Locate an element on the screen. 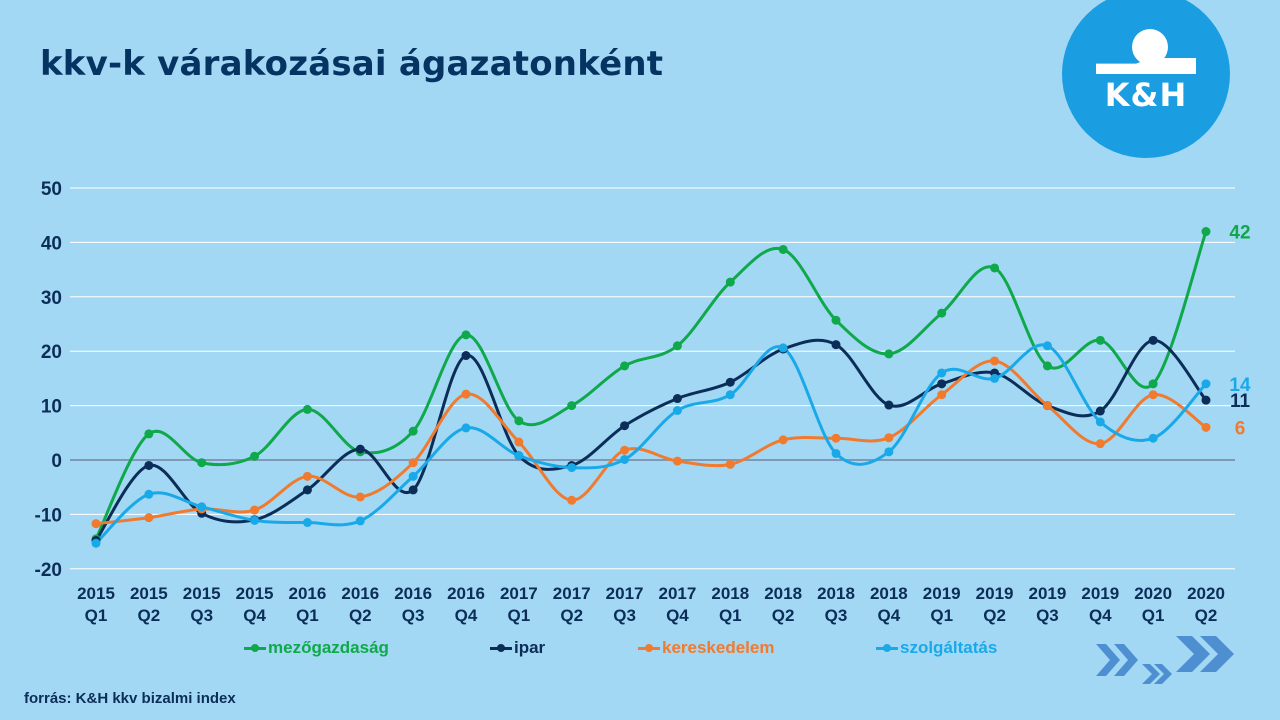  x-tick-label-year: 2018 is located at coordinates (889, 593).